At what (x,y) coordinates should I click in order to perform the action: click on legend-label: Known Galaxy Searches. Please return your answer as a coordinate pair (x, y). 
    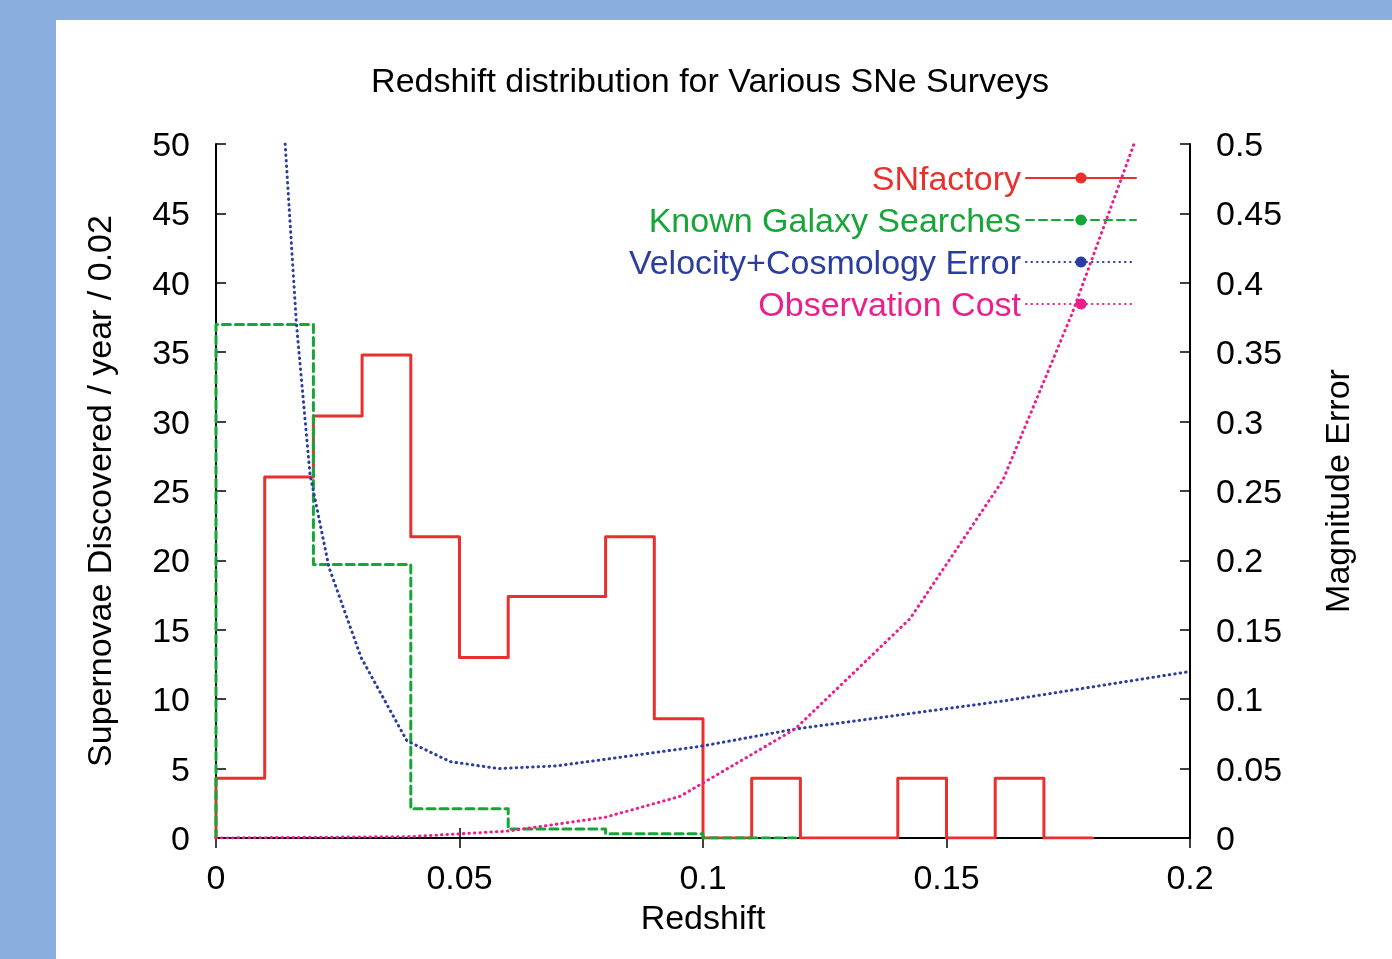
    Looking at the image, I should click on (834, 220).